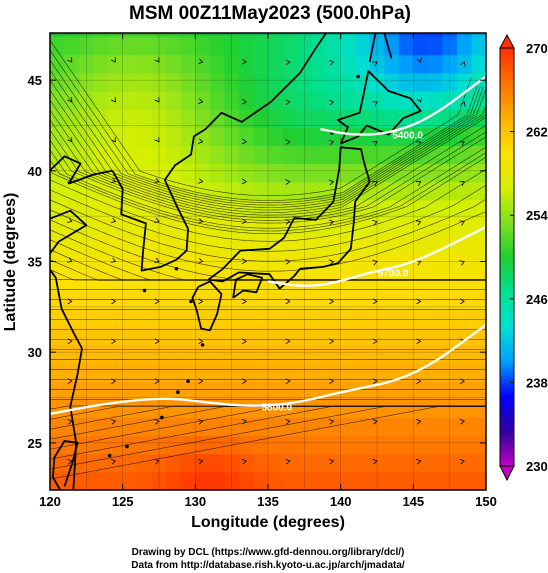 The height and width of the screenshot is (573, 548). Describe the element at coordinates (507, 41) in the screenshot. I see `colorbar-max-arrow` at that location.